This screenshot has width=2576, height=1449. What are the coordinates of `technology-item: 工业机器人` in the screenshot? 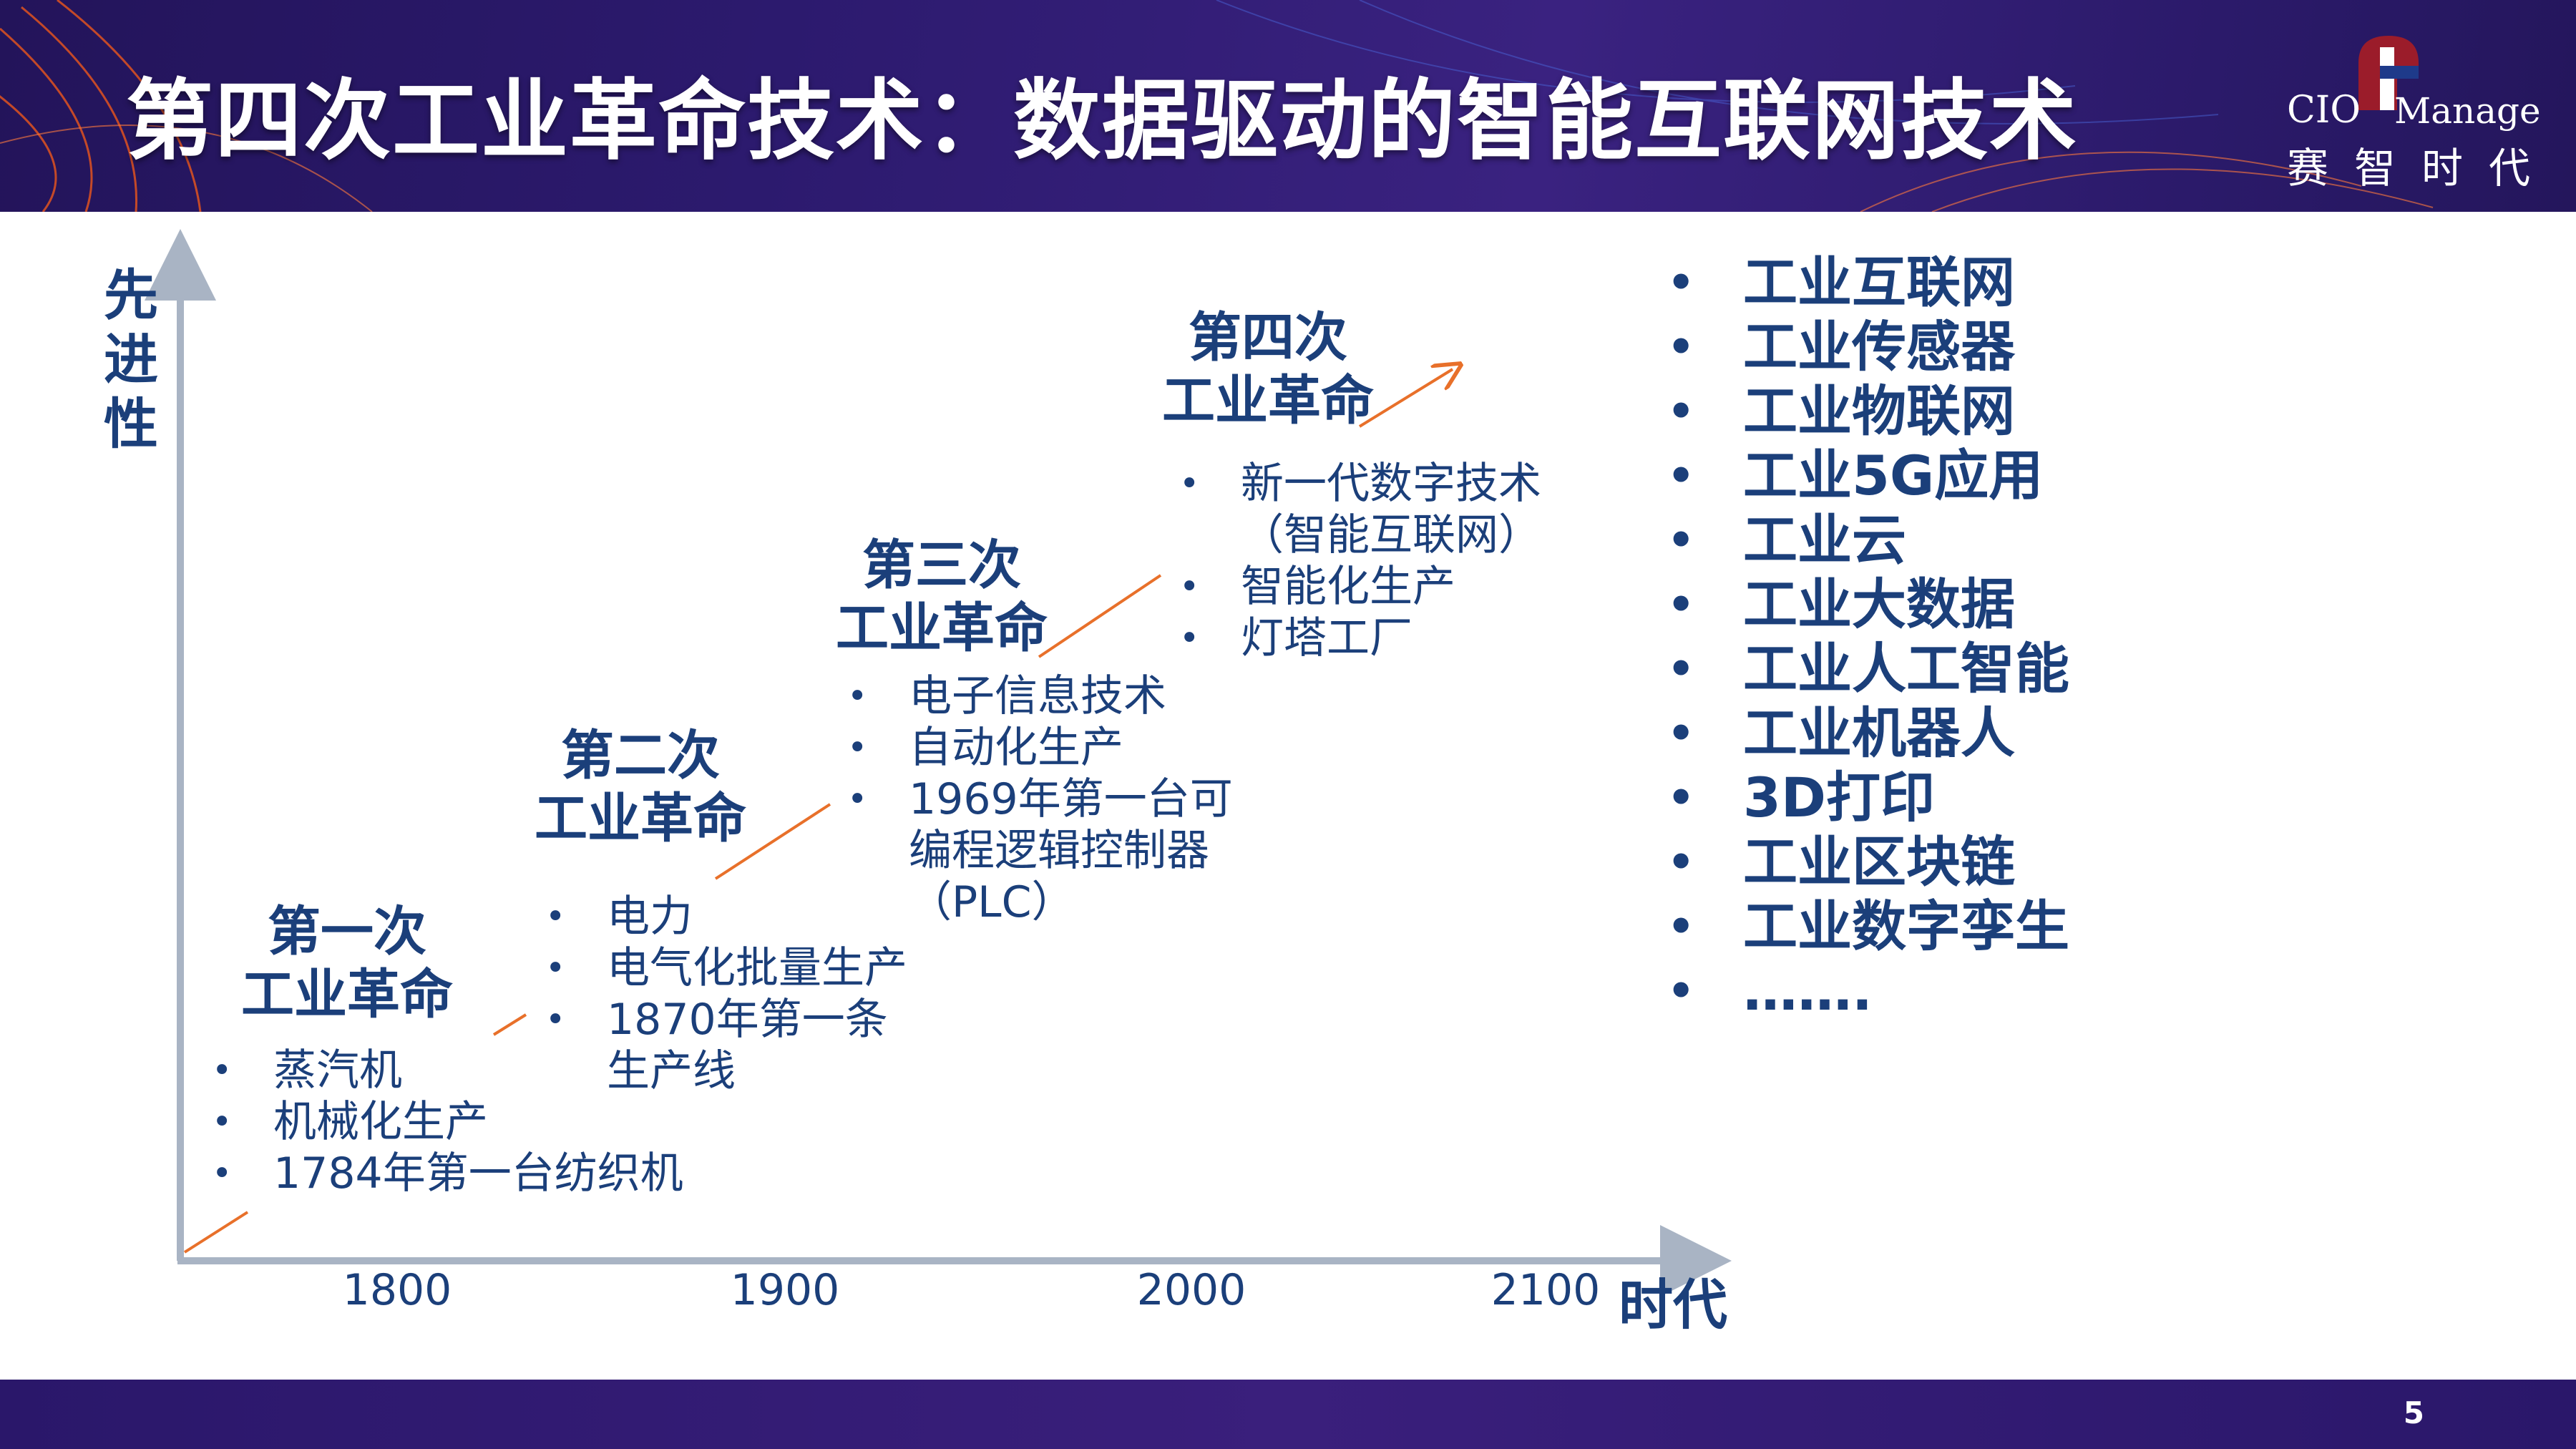 It's located at (1866, 733).